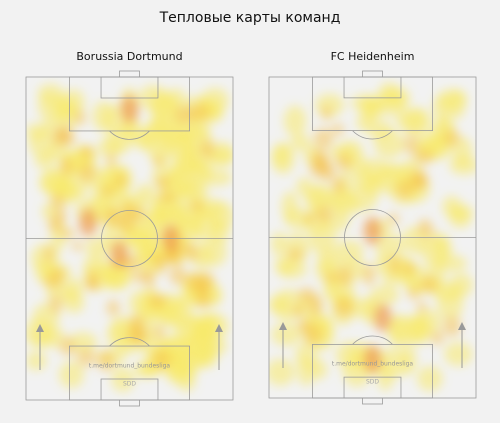 This screenshot has height=423, width=500. Describe the element at coordinates (372, 382) in the screenshot. I see `logo: SDD` at that location.